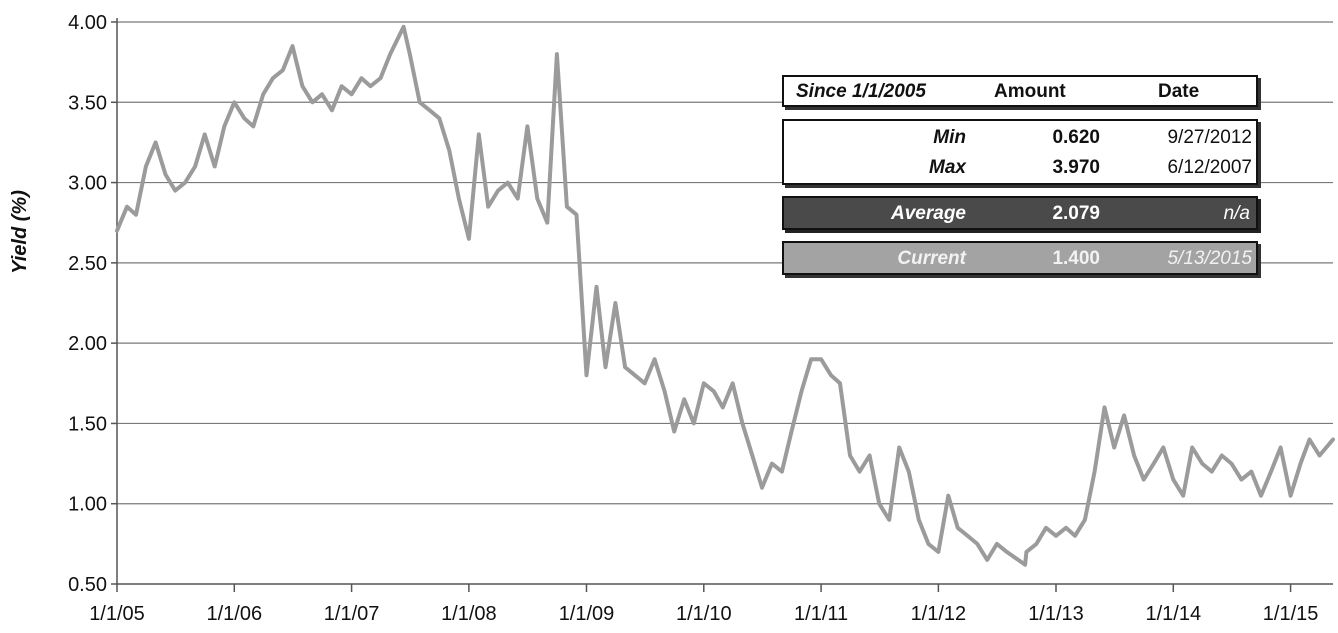  What do you see at coordinates (234, 614) in the screenshot?
I see `x-tick-label: 1/1/06` at bounding box center [234, 614].